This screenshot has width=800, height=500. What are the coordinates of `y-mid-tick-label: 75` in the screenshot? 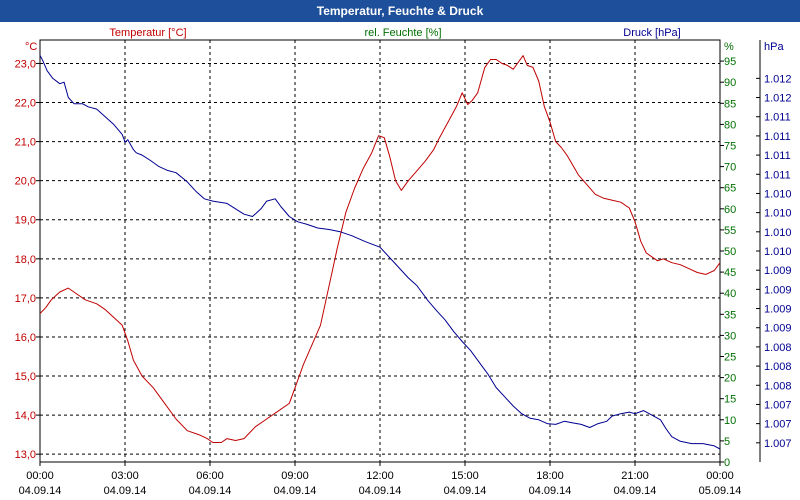 It's located at (730, 147).